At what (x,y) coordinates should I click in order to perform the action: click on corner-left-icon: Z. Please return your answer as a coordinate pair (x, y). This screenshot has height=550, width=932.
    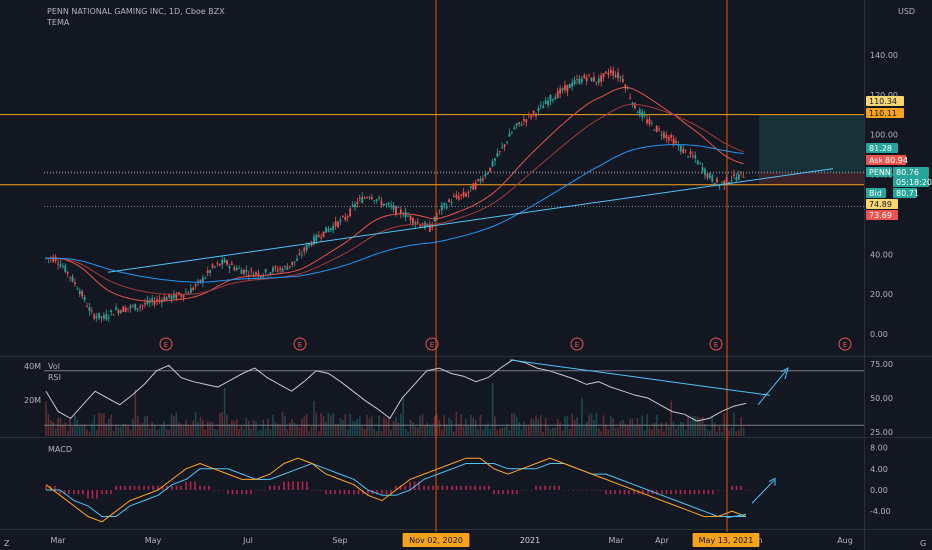
    Looking at the image, I should click on (7, 543).